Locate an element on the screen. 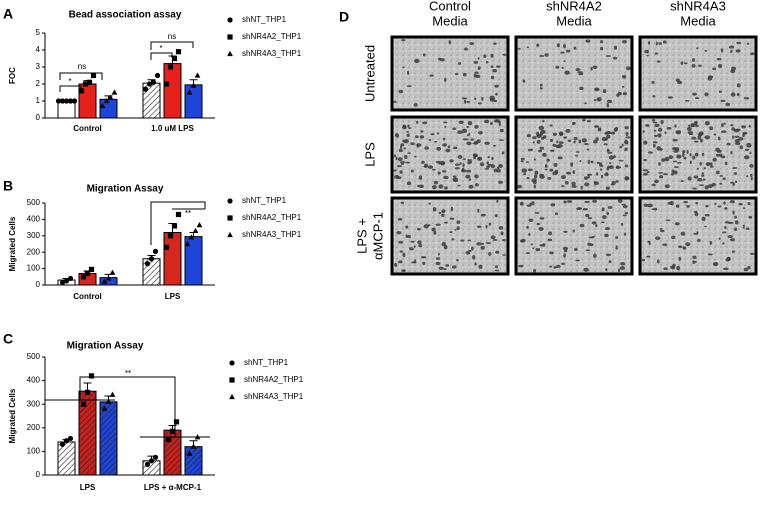  y-tick-label: 300 is located at coordinates (34, 403).